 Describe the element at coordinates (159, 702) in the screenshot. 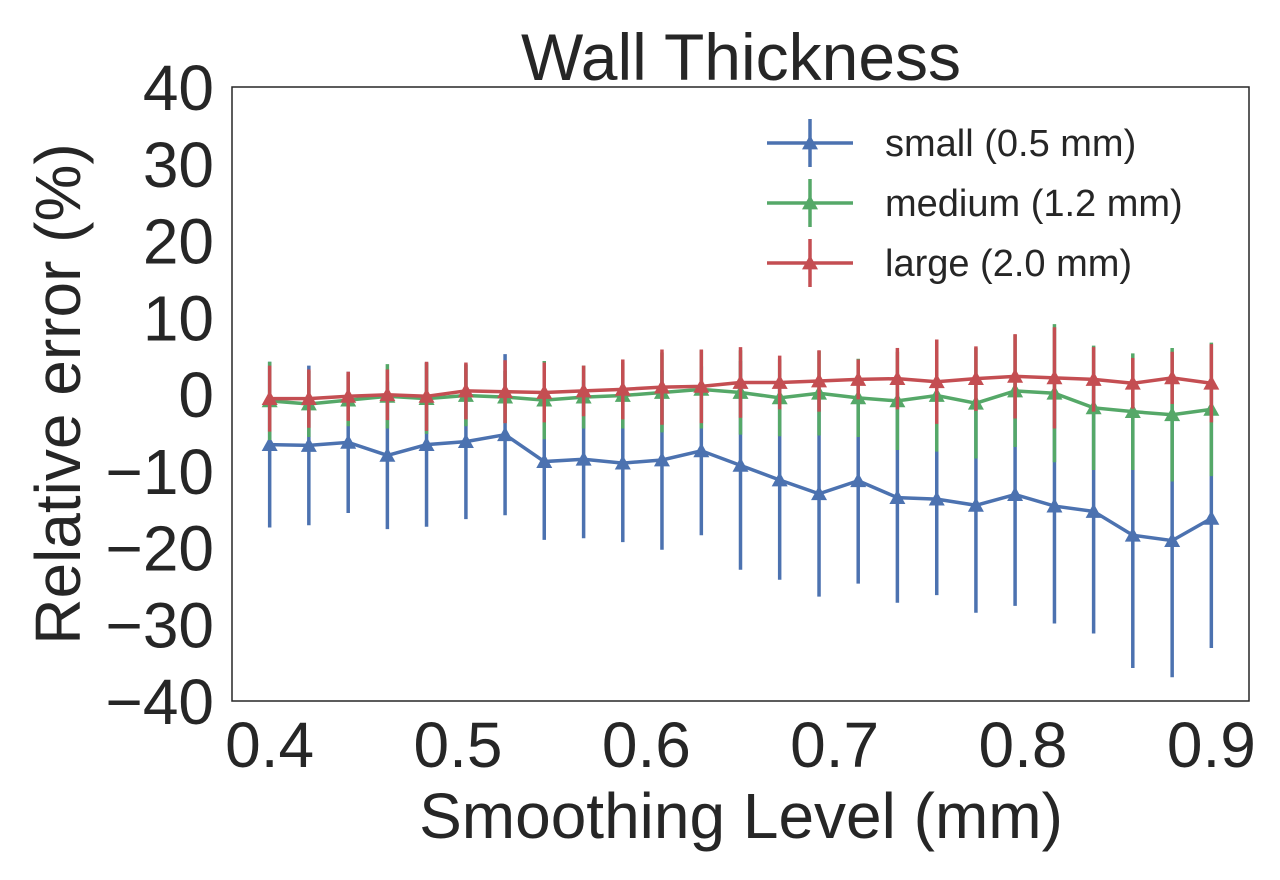

I see `y-tick-label: −40` at that location.